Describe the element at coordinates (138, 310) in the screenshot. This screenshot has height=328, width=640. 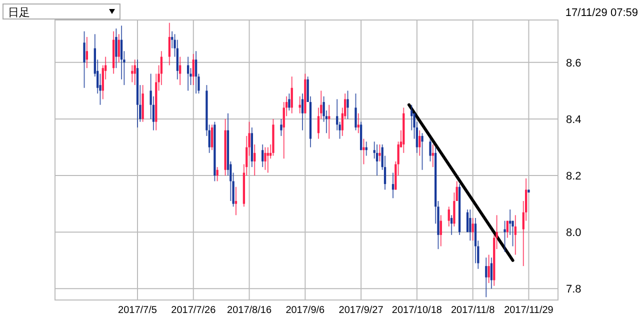
I see `x-tick-label: 2017/7/5` at that location.